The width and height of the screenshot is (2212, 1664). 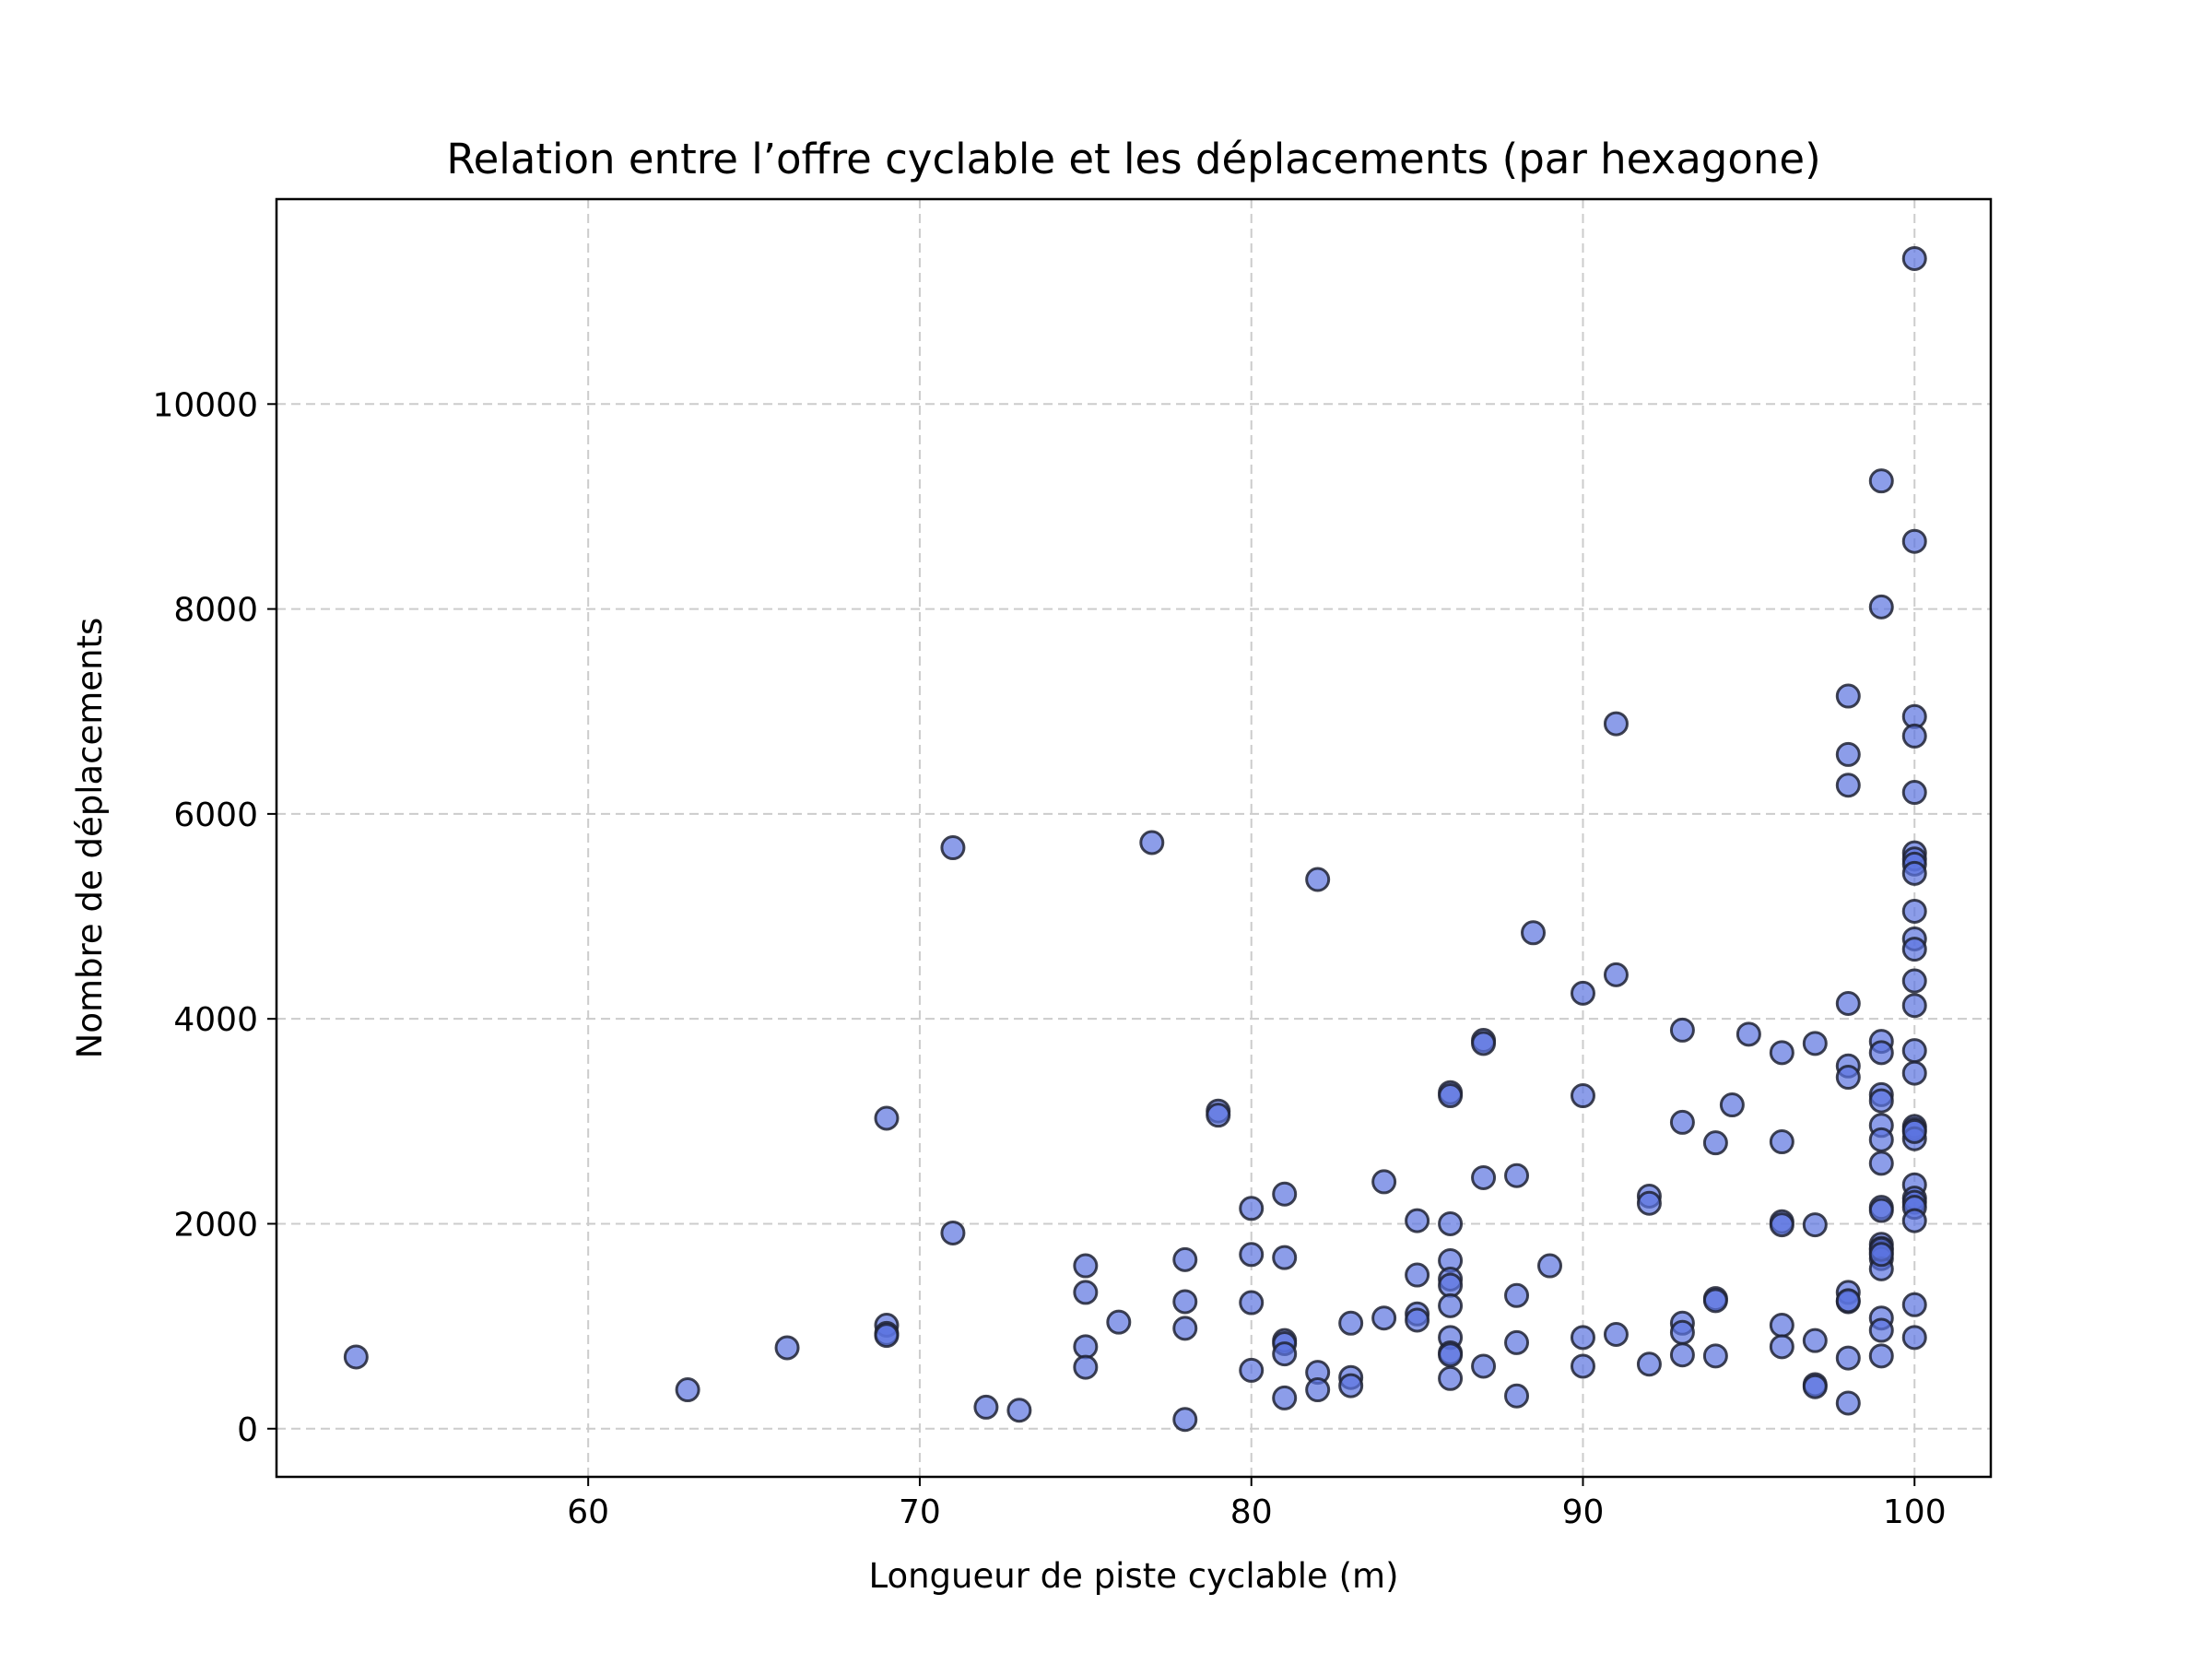 I want to click on y-tick-label: 2000, so click(x=215, y=1225).